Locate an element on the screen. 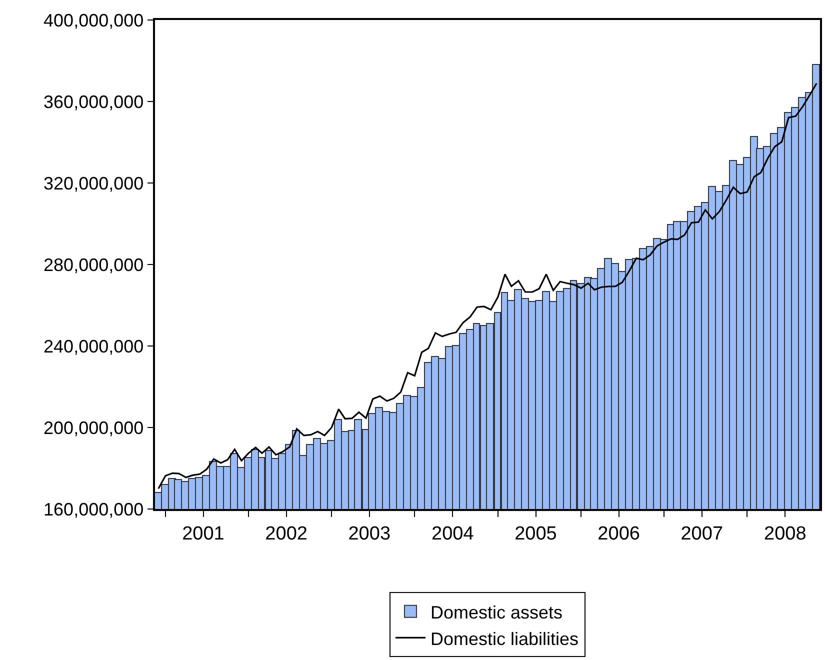  y-tick-label: 200,000,000 is located at coordinates (94, 428).